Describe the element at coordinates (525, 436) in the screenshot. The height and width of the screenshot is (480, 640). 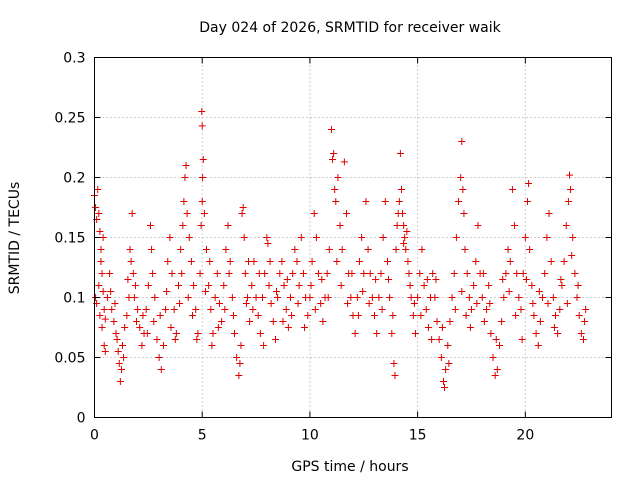
I see `x-tick-label: 20` at that location.